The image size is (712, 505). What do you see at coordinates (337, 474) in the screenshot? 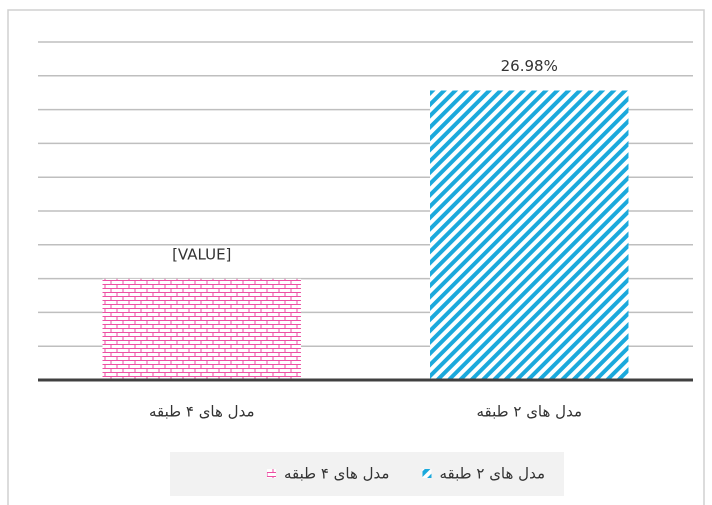
I see `legend-label: مدل های ۴ طبقه` at bounding box center [337, 474].